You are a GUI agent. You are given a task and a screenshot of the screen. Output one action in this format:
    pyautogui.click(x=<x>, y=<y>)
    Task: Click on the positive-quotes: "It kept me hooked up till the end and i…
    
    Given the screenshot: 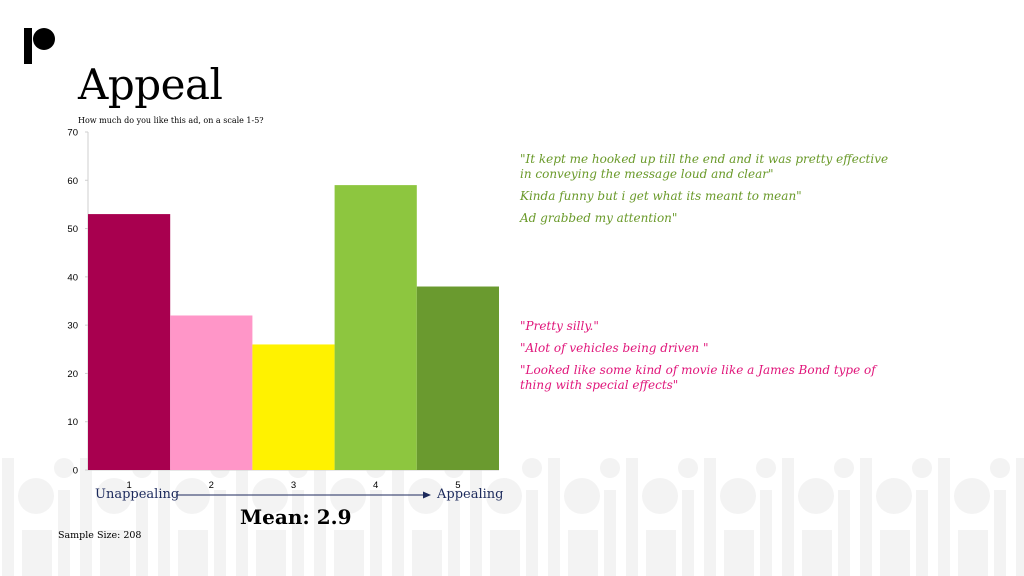 What is the action you would take?
    pyautogui.click(x=710, y=192)
    